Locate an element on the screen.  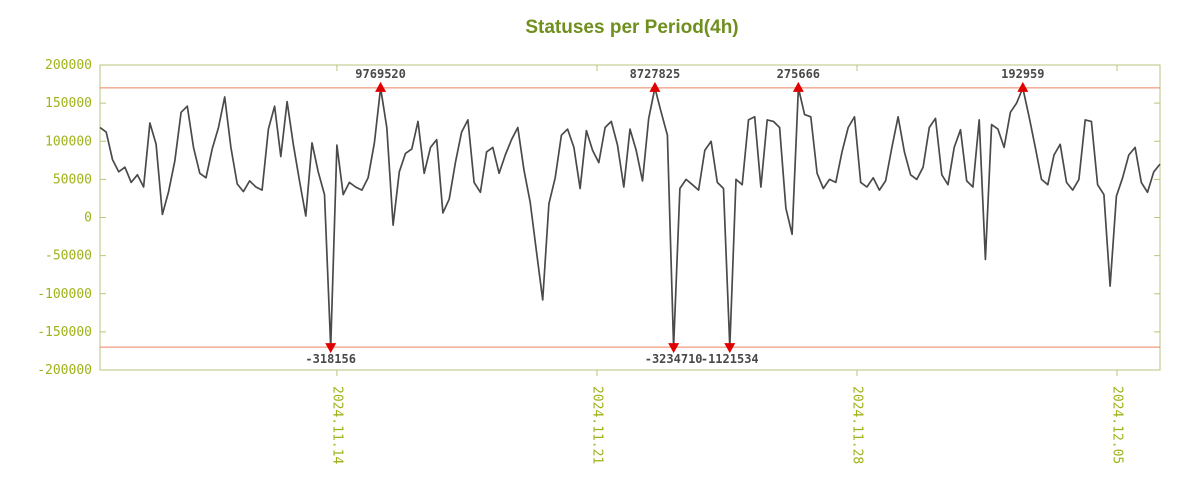
y-axis-tick-label: 50000 is located at coordinates (72, 179).